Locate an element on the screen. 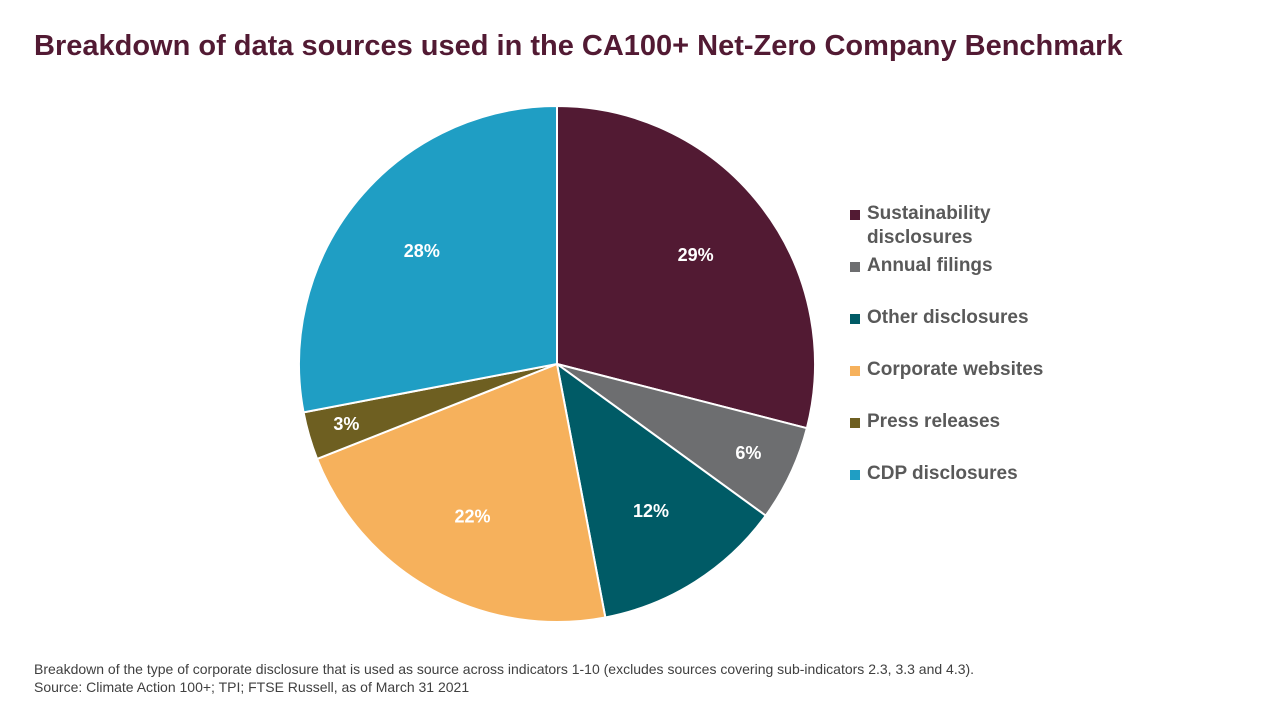 The width and height of the screenshot is (1280, 720). slice-value-label: 22% is located at coordinates (472, 516).